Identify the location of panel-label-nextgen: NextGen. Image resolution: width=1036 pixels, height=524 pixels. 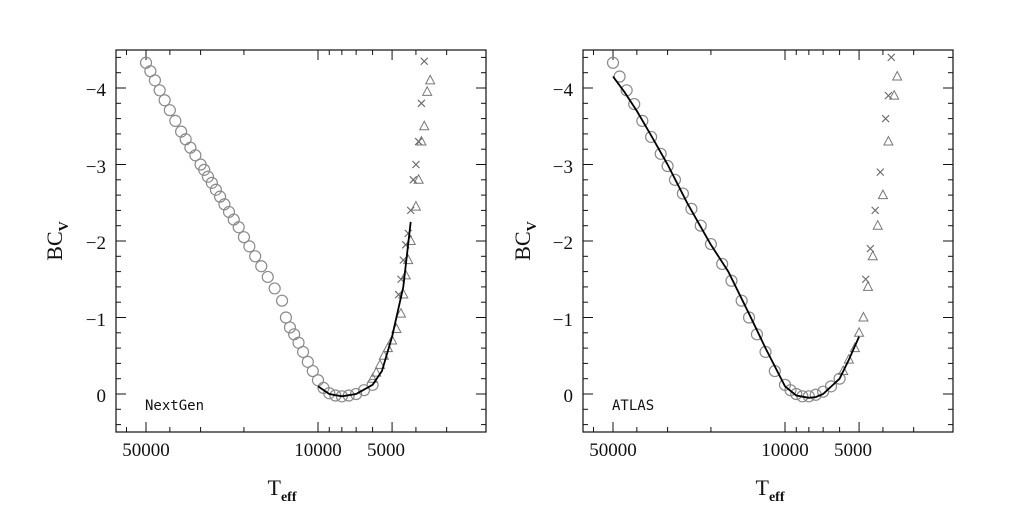
(174, 406).